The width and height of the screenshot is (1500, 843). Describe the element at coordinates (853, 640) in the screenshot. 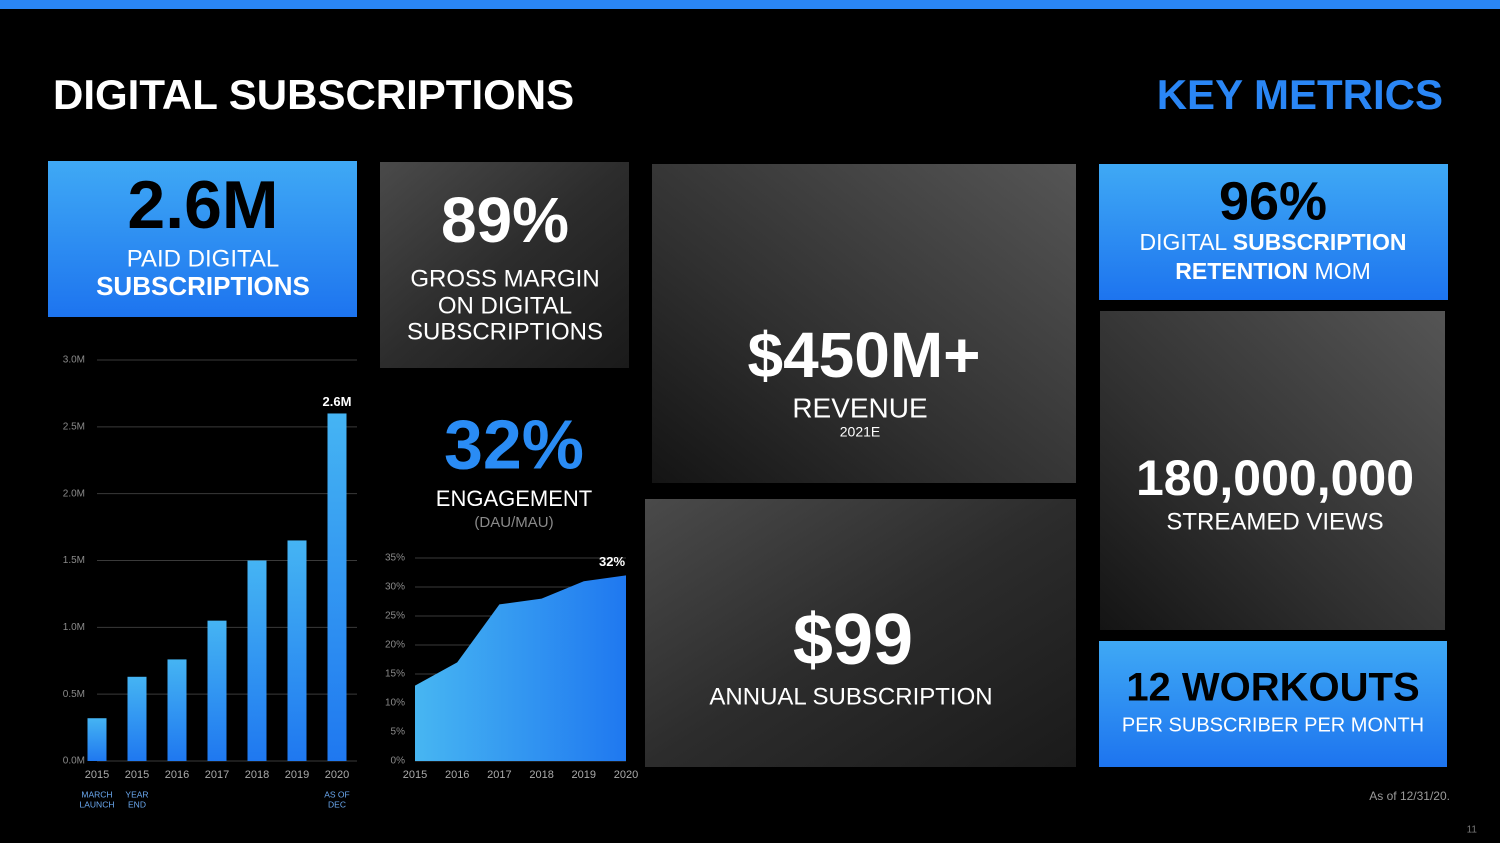

I see `metric-value: $99` at that location.